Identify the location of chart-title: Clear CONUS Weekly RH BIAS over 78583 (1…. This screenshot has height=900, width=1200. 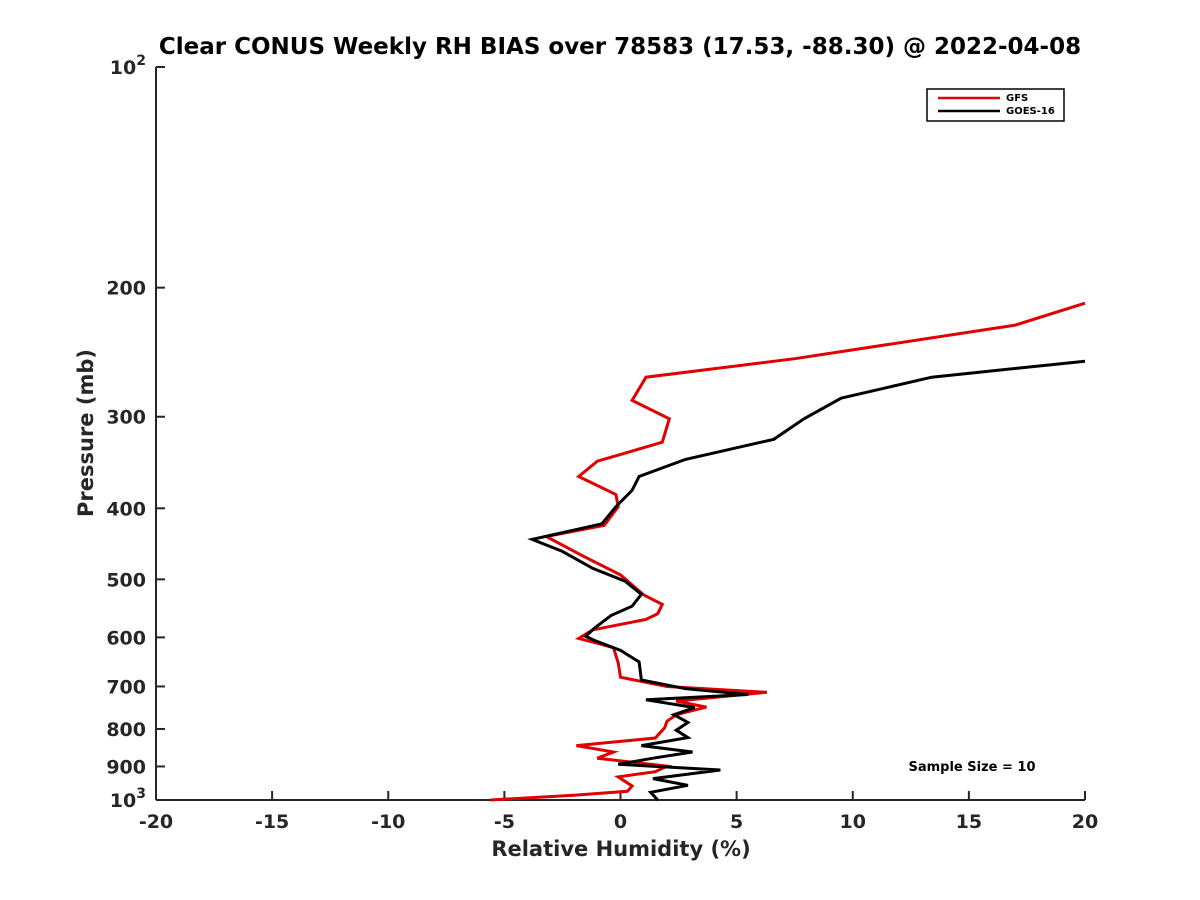
(620, 47).